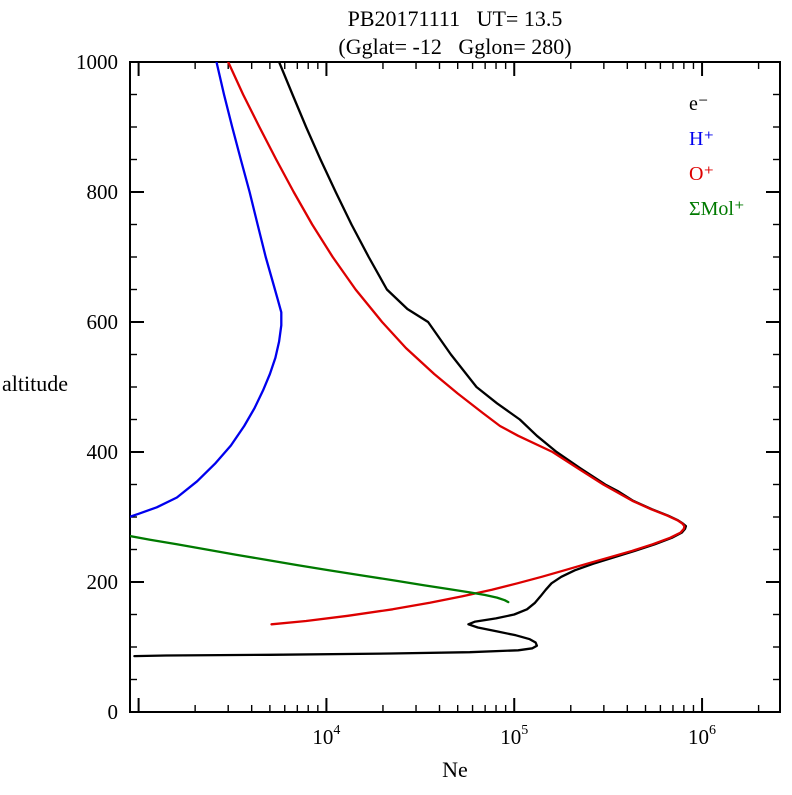  I want to click on legend-entry-hydrogen-ion: H⁺, so click(701, 139).